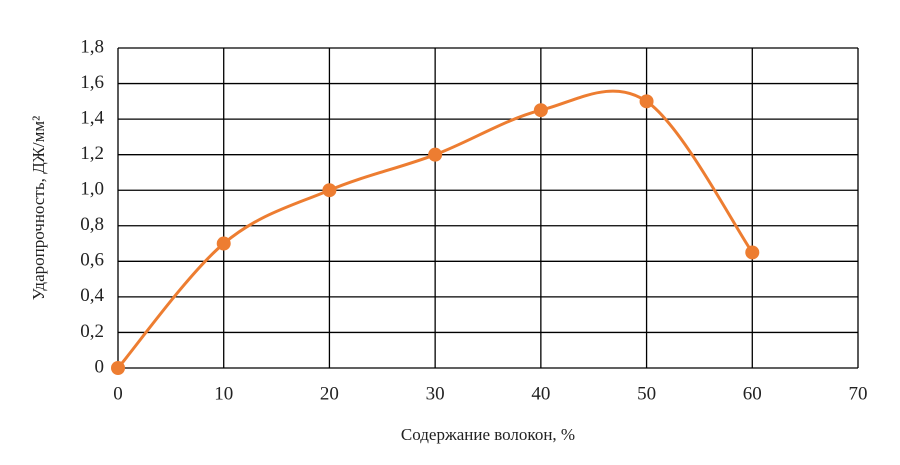 This screenshot has width=900, height=465. Describe the element at coordinates (92, 117) in the screenshot. I see `y-tick-label: 1,4` at that location.